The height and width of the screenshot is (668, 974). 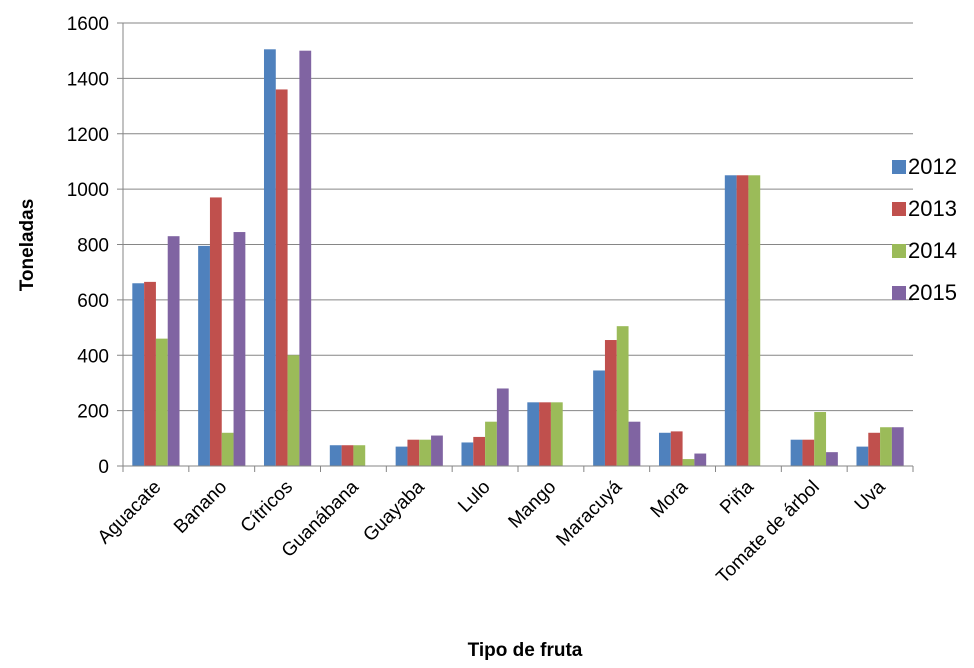 What do you see at coordinates (200, 507) in the screenshot?
I see `x-tick-label-1: Banano` at bounding box center [200, 507].